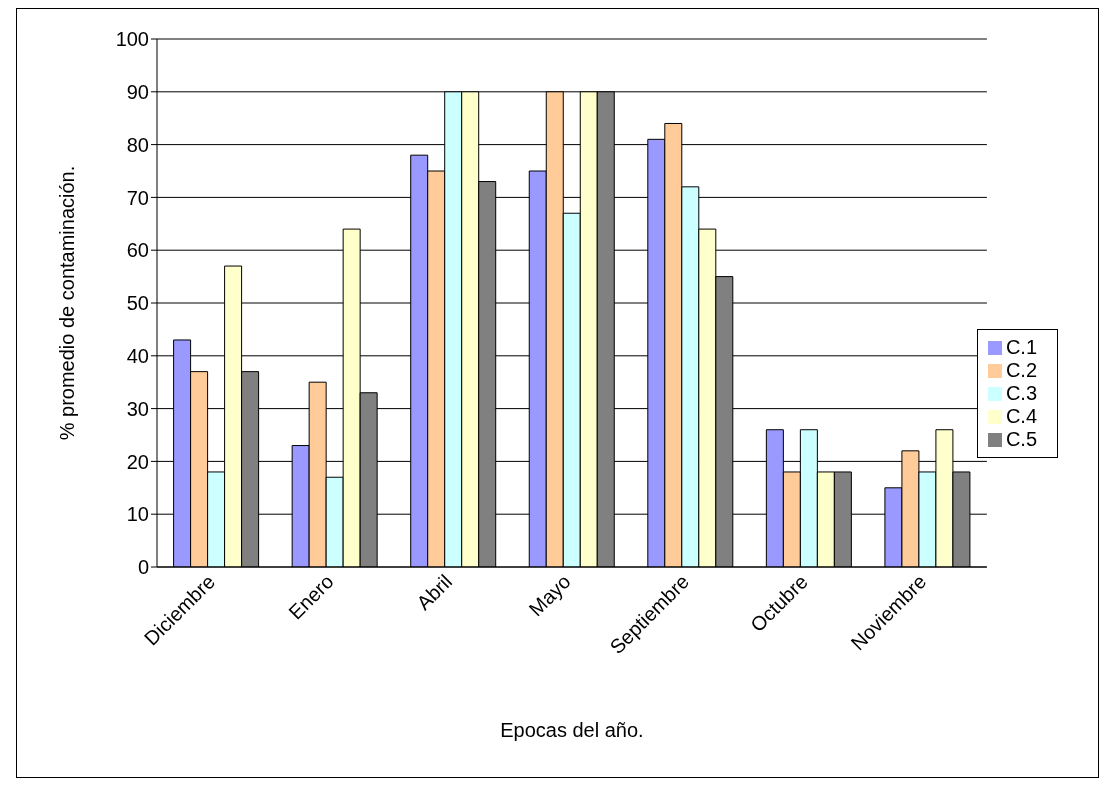 The width and height of the screenshot is (1113, 801). I want to click on y-tick-label: 20, so click(137, 461).